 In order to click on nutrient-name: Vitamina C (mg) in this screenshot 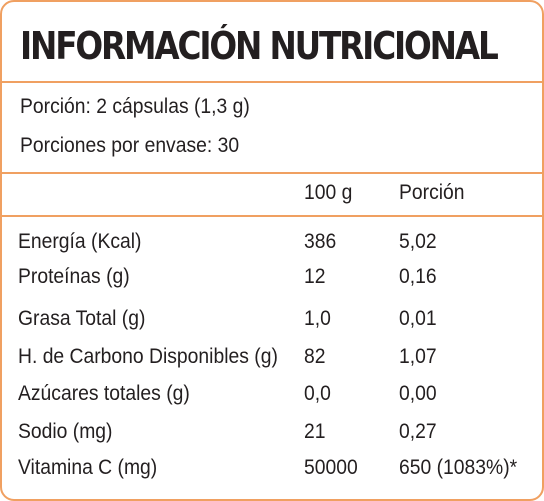, I will do `click(88, 467)`.